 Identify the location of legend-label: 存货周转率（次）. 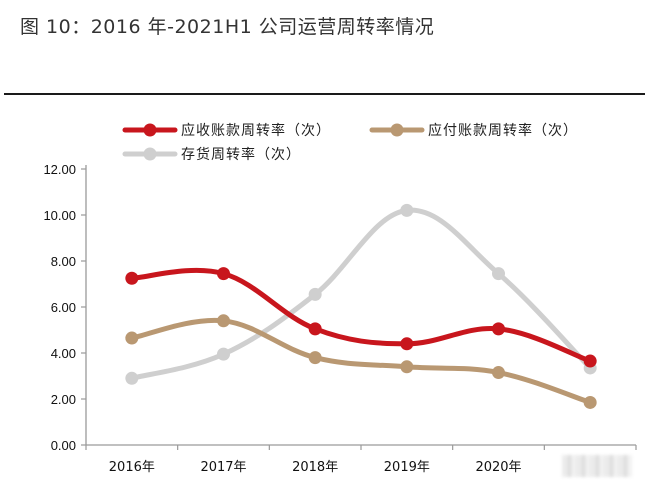
(241, 154).